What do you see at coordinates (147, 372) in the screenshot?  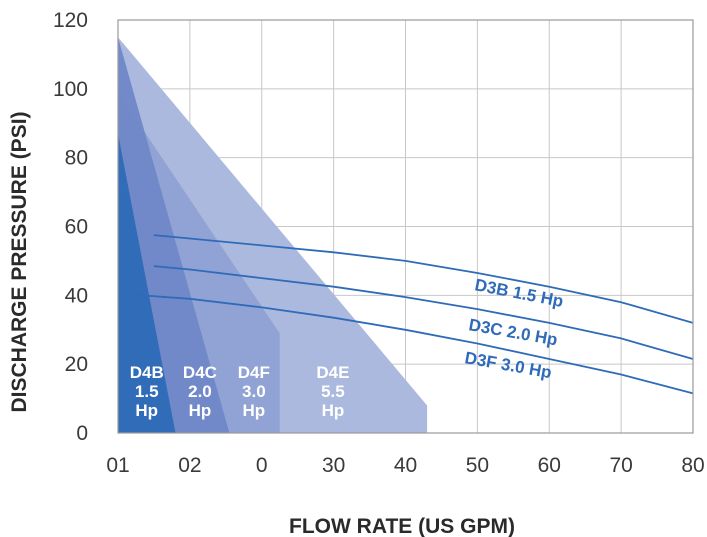 I see `region-label-d4b-1-5-hp: D4B` at bounding box center [147, 372].